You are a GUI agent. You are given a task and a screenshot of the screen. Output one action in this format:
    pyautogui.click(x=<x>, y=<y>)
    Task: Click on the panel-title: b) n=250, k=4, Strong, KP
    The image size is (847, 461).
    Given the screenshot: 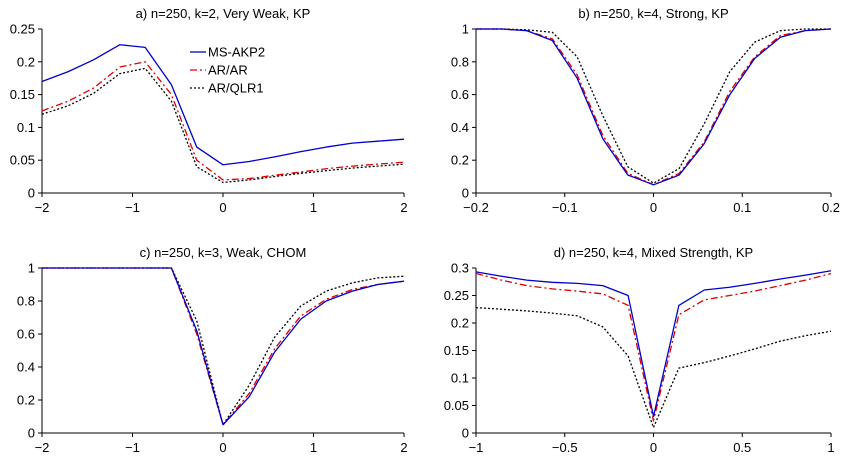 What is the action you would take?
    pyautogui.click(x=653, y=13)
    